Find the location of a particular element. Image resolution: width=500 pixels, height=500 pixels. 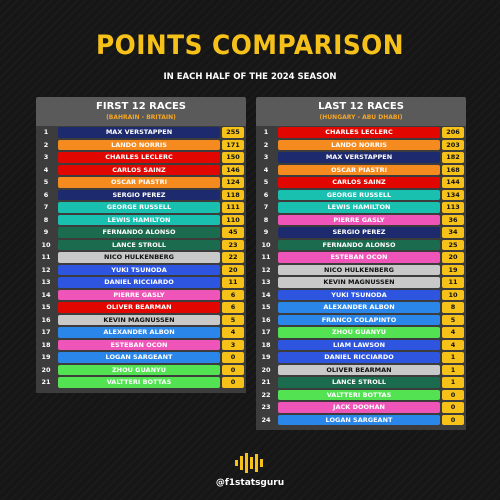

position-label: 22 is located at coordinates (266, 394).